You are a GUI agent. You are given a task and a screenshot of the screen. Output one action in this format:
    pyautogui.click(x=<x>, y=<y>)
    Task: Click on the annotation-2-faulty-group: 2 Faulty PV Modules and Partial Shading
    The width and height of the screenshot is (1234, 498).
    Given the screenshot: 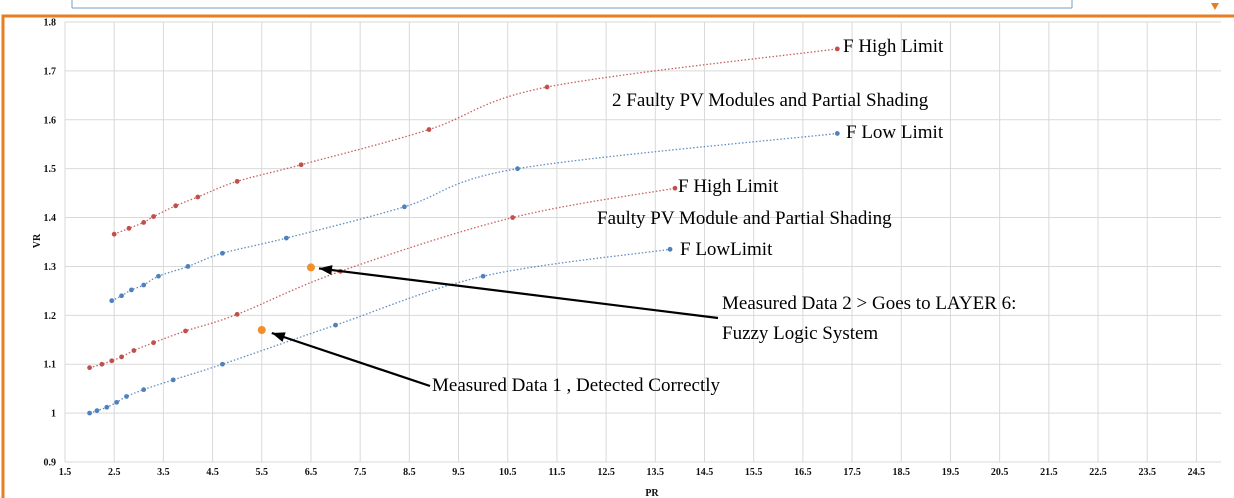 What is the action you would take?
    pyautogui.click(x=770, y=100)
    